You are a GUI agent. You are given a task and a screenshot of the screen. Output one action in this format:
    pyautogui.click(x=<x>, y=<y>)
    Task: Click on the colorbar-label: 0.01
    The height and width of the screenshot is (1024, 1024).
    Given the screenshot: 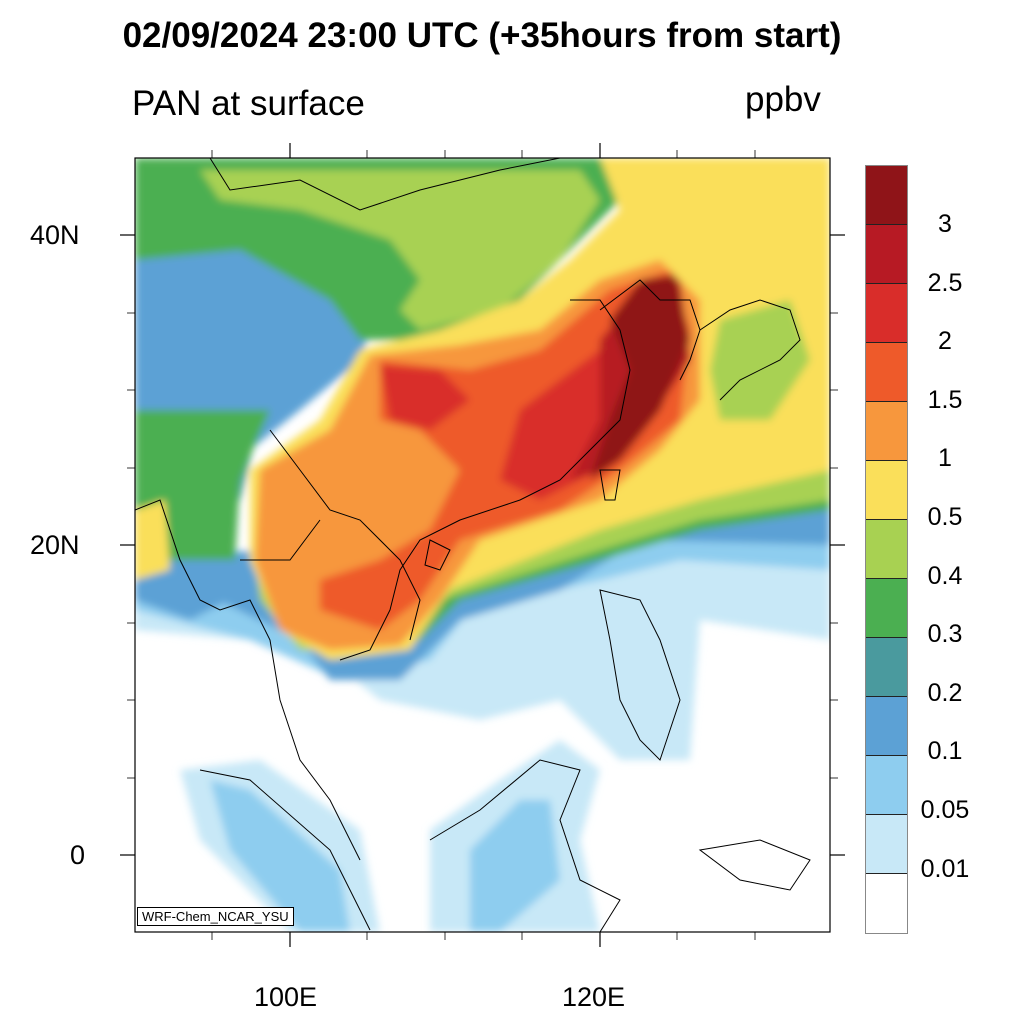 What is the action you would take?
    pyautogui.click(x=945, y=868)
    